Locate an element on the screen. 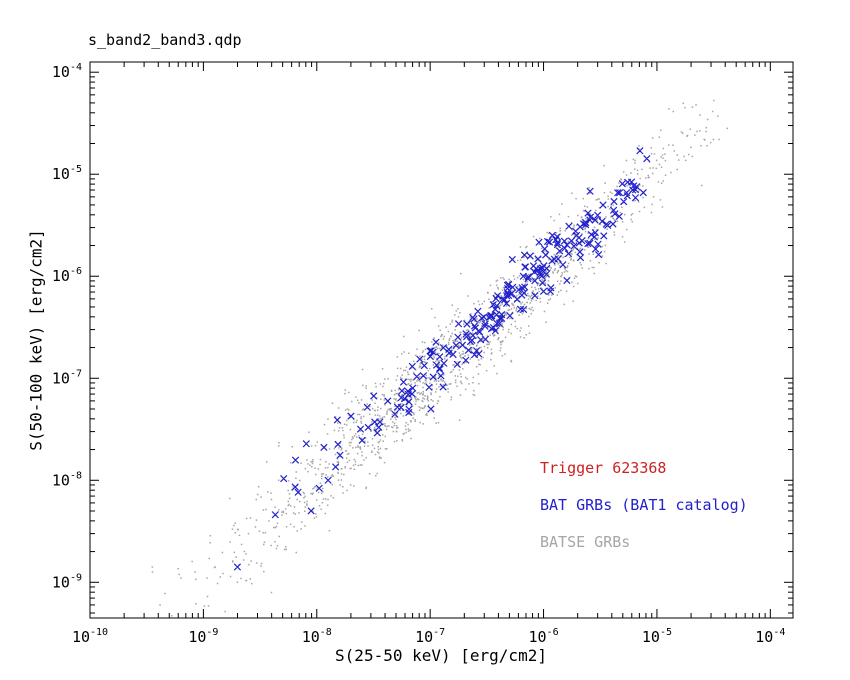 The width and height of the screenshot is (850, 680). x-tick-label: 10⁻⁷ is located at coordinates (430, 636).